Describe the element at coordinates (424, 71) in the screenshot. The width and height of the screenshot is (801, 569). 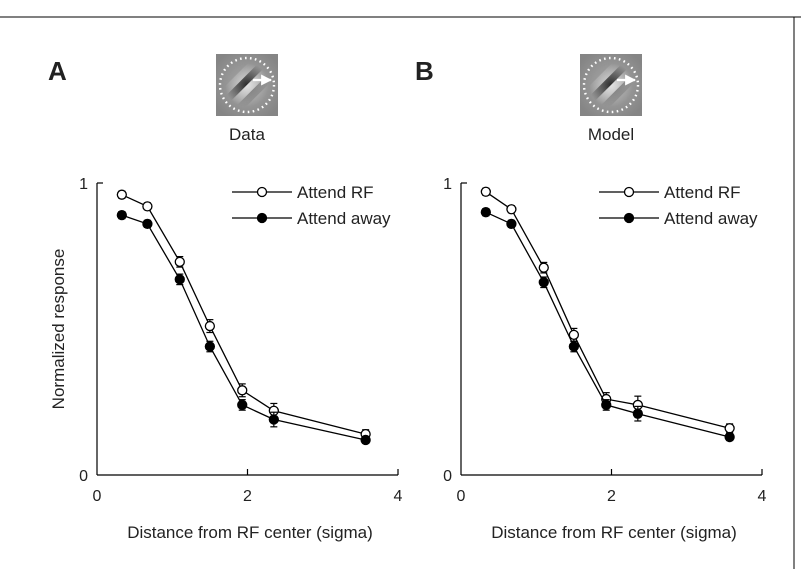
I see `panel-b-letter: B` at that location.